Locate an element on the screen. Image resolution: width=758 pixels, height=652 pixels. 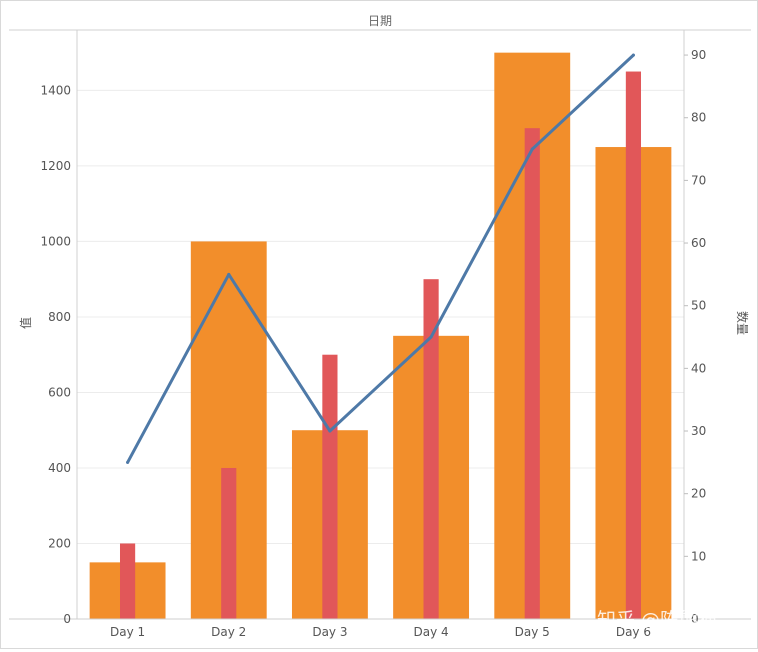
x-tick-label: Day 4 is located at coordinates (431, 632).